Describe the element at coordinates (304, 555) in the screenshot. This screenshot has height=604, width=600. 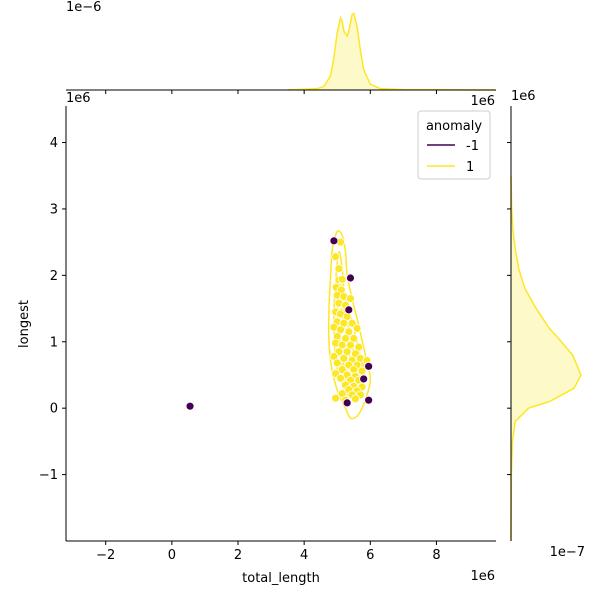
I see `x-tick-label: 4` at that location.